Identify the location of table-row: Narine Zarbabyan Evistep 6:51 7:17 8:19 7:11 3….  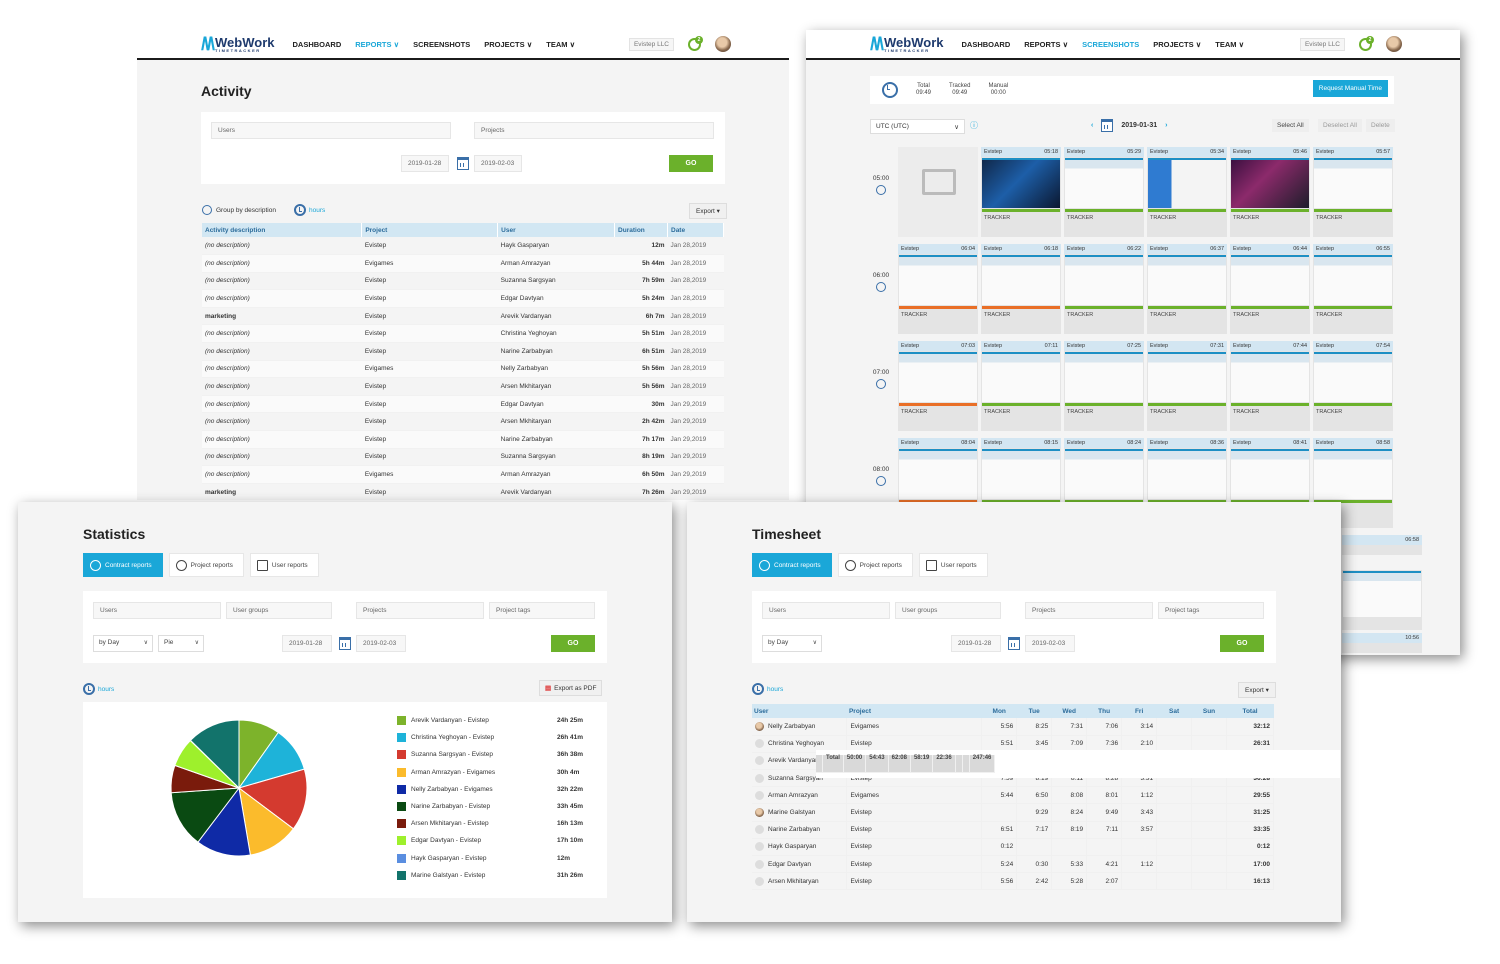
(1013, 830).